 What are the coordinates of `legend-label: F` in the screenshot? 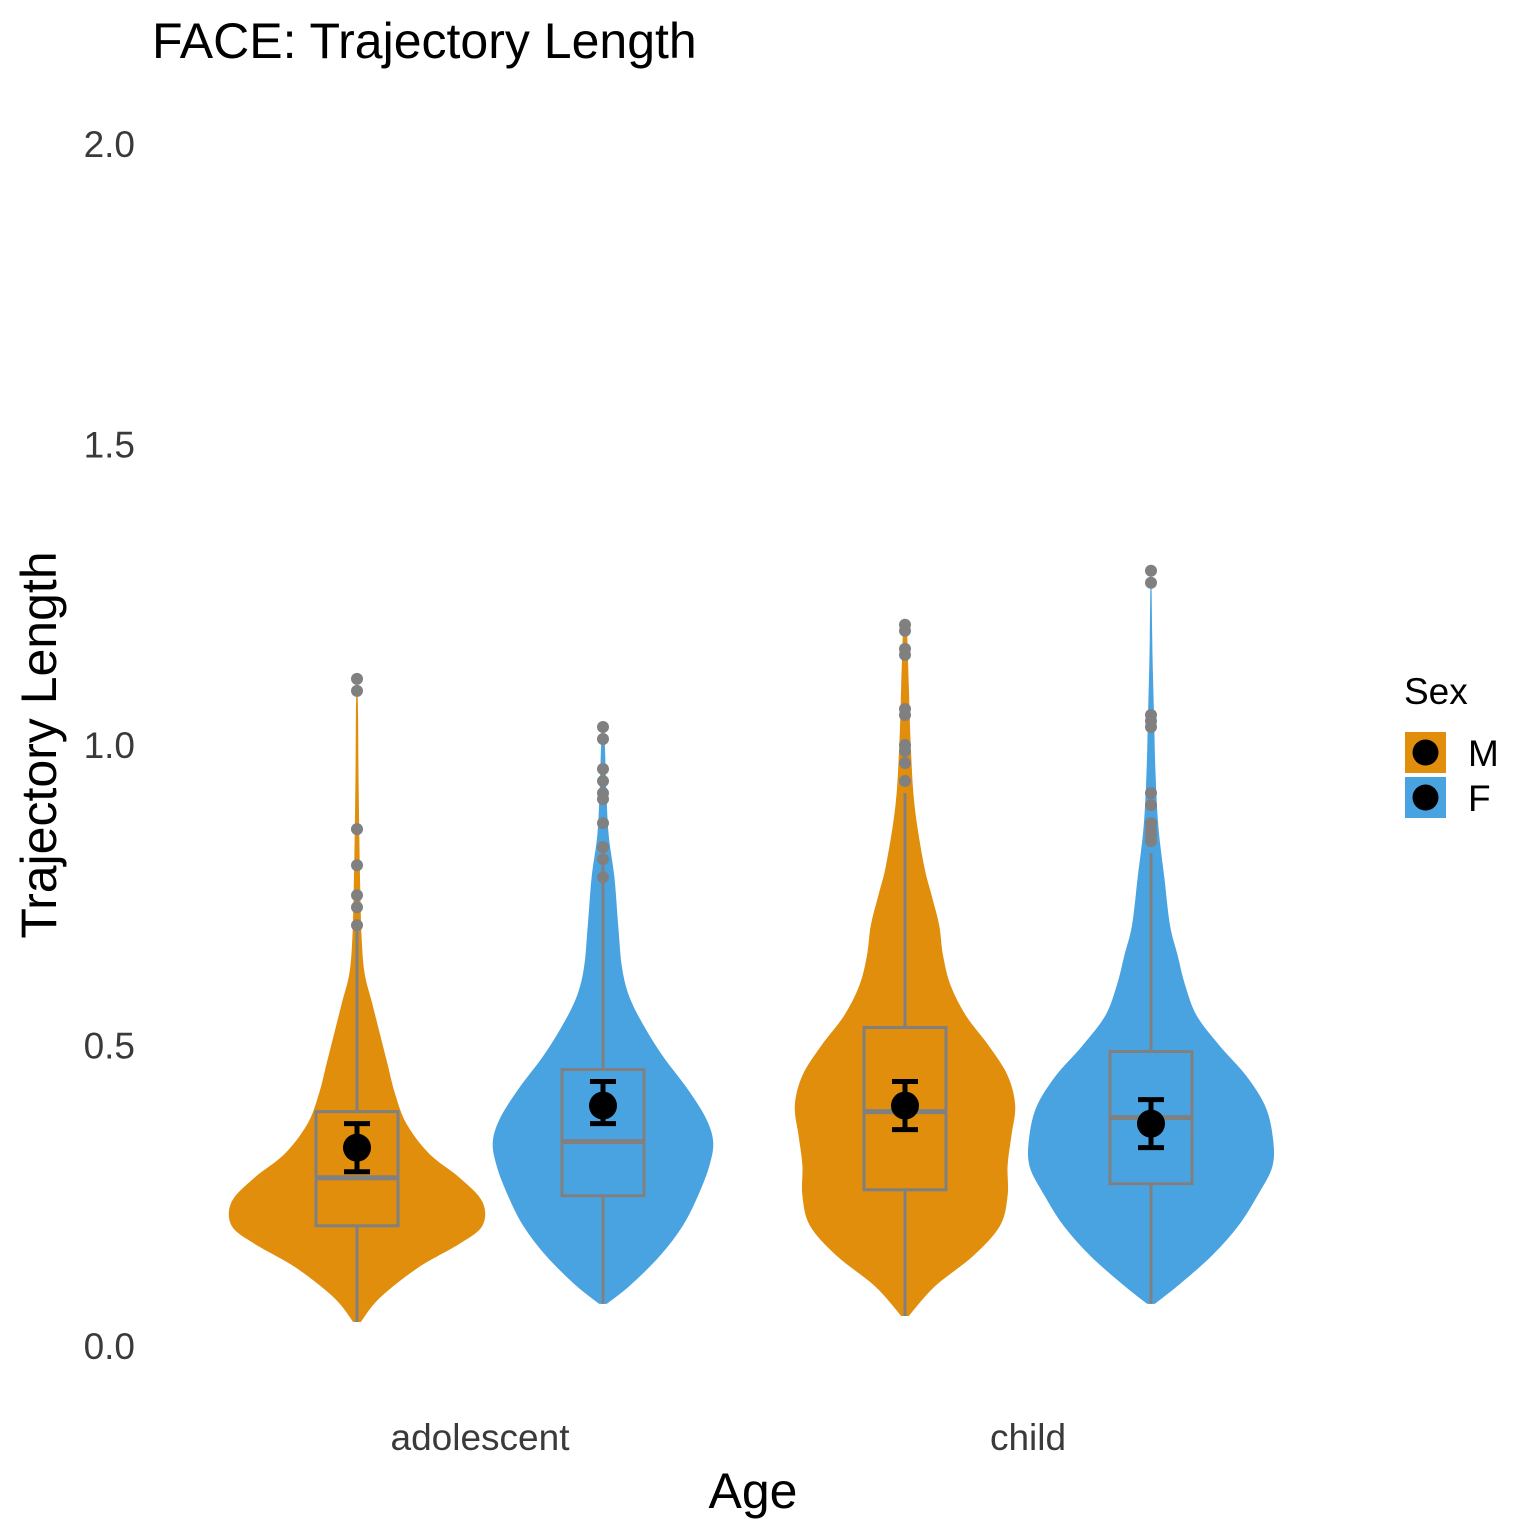 It's located at (1479, 798).